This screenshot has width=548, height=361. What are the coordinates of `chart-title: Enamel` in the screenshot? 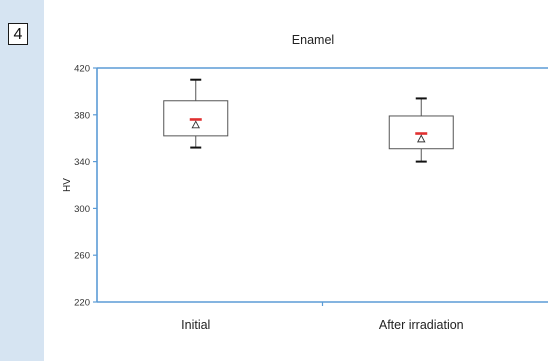 It's located at (313, 40).